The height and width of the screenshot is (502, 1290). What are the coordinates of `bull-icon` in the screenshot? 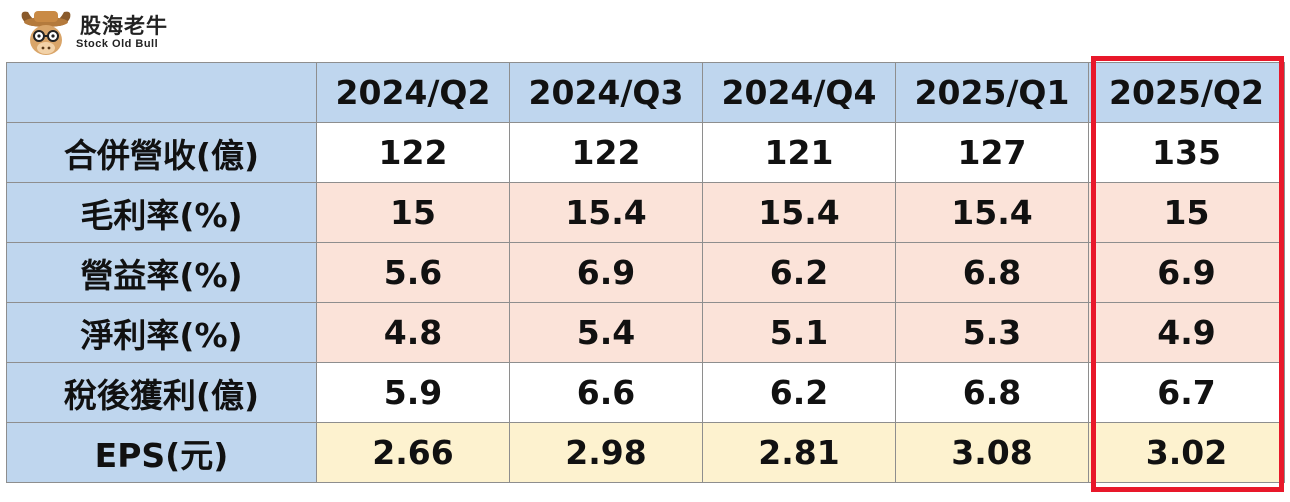 It's located at (46, 33).